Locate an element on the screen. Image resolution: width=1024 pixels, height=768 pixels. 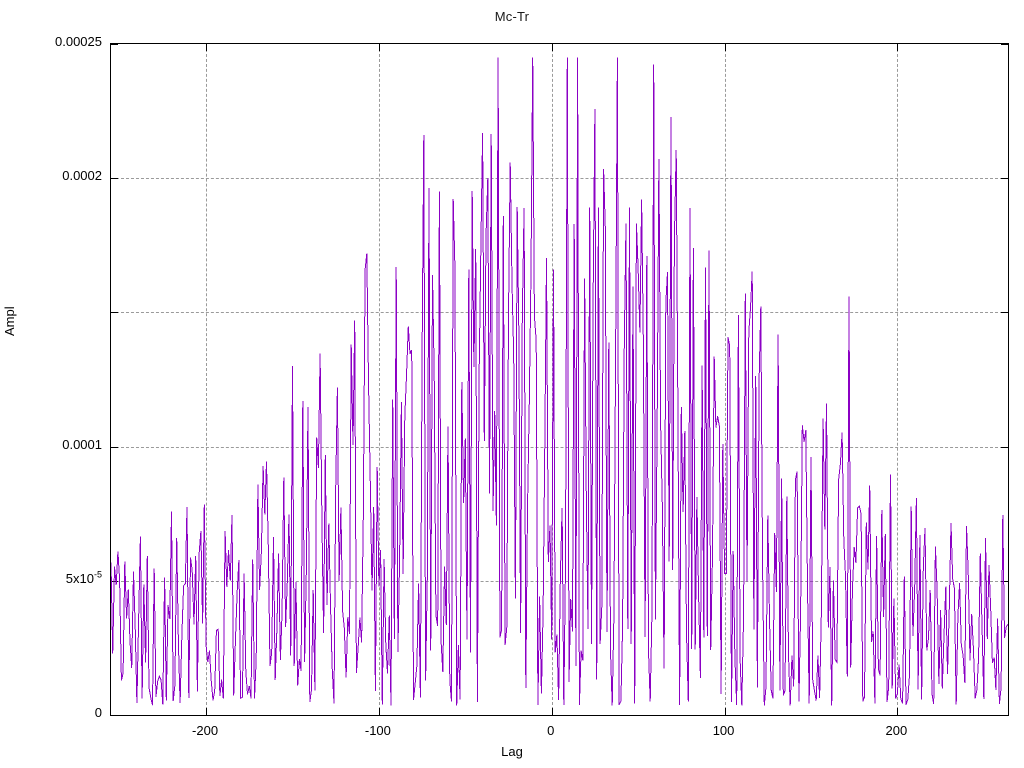
y-tick-label: 0.0002 is located at coordinates (82, 176).